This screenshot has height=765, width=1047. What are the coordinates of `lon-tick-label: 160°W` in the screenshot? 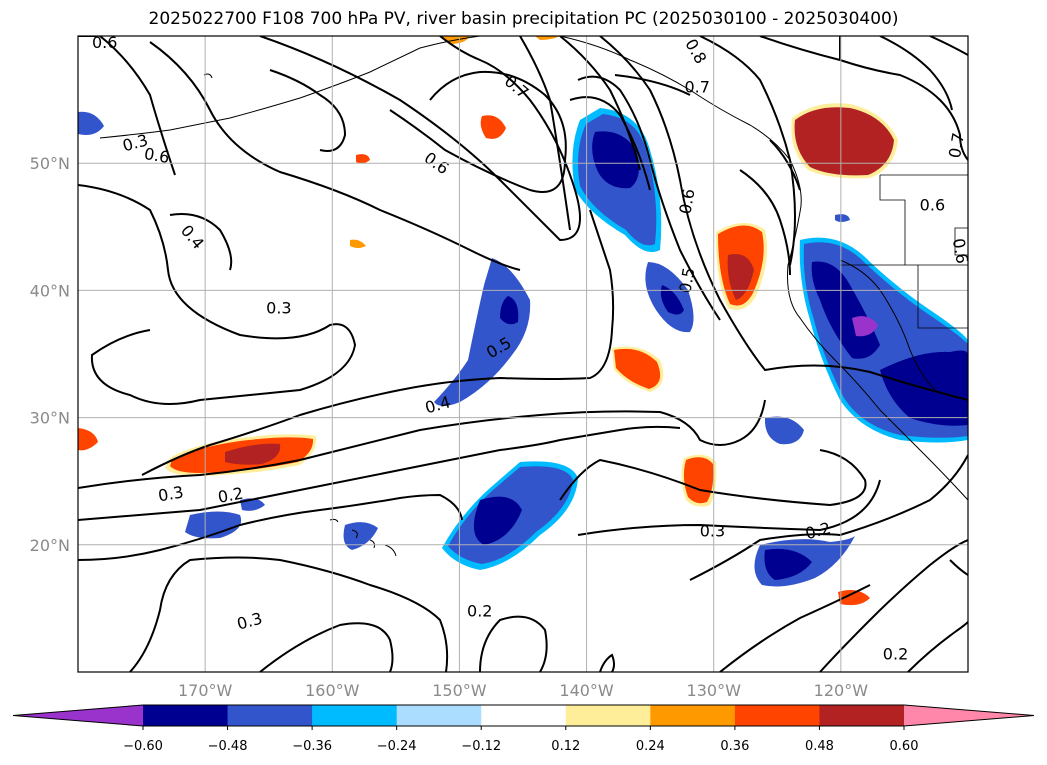 It's located at (332, 690).